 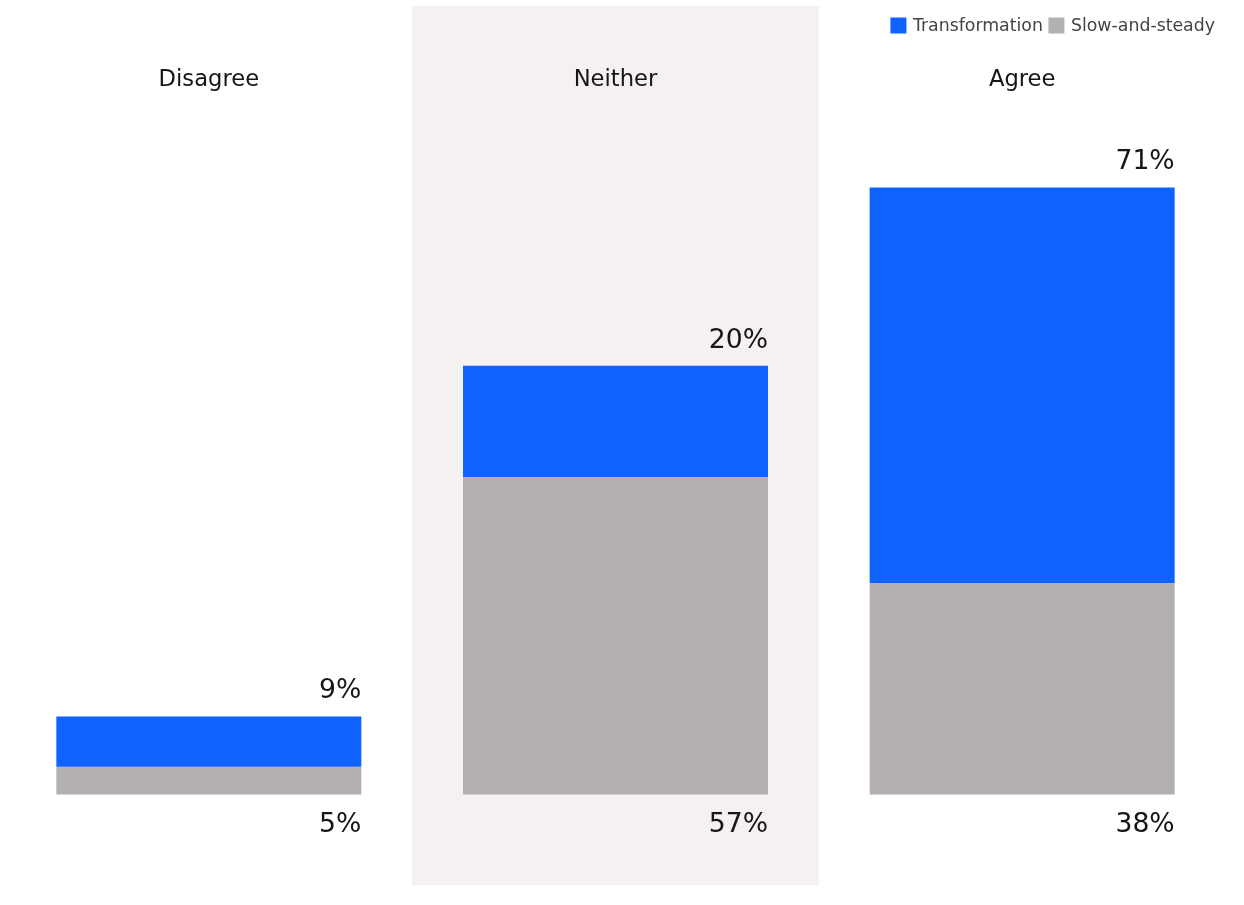 What do you see at coordinates (1022, 78) in the screenshot?
I see `x-tick-label: Agree` at bounding box center [1022, 78].